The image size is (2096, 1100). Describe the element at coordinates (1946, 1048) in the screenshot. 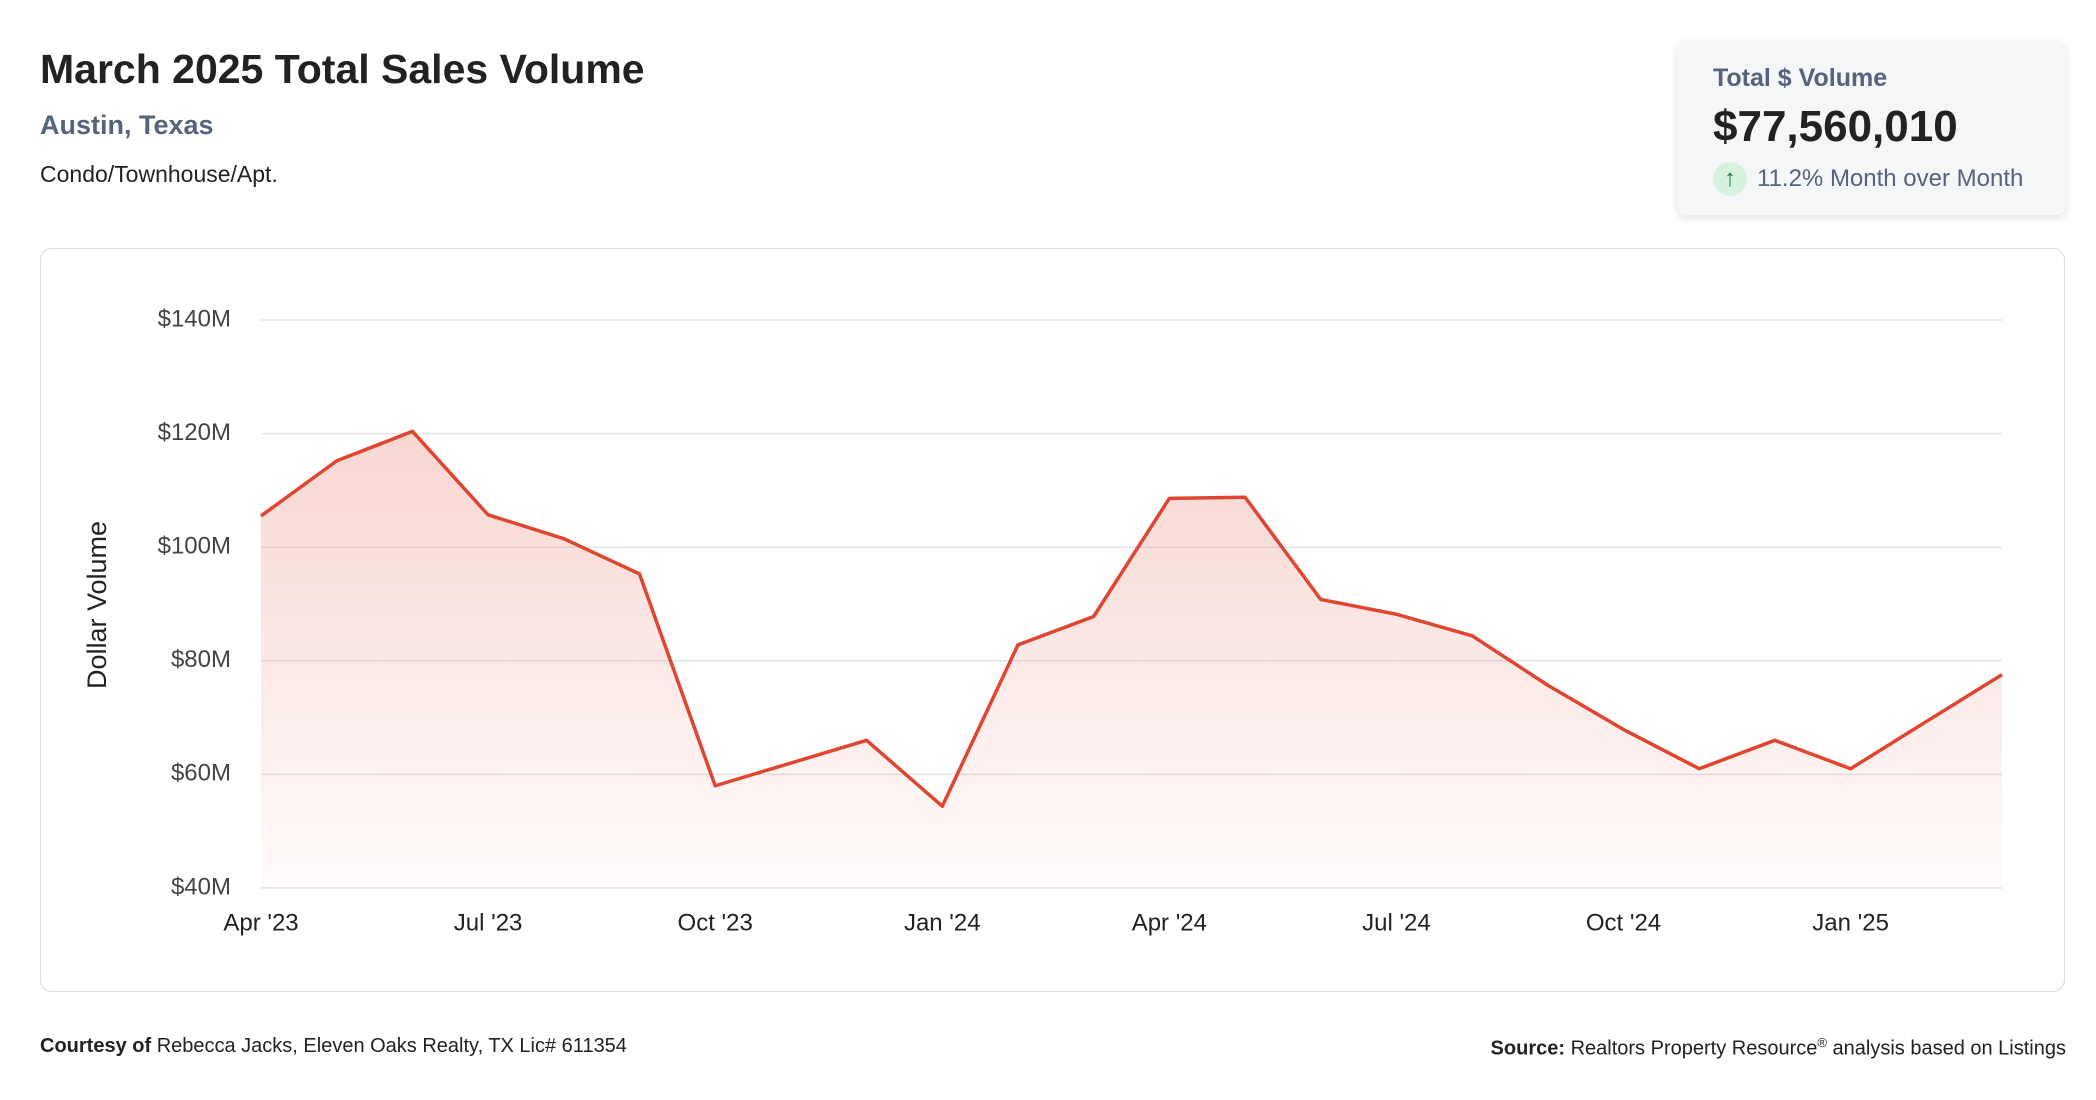

I see `source-rest: analysis based on Listings` at that location.